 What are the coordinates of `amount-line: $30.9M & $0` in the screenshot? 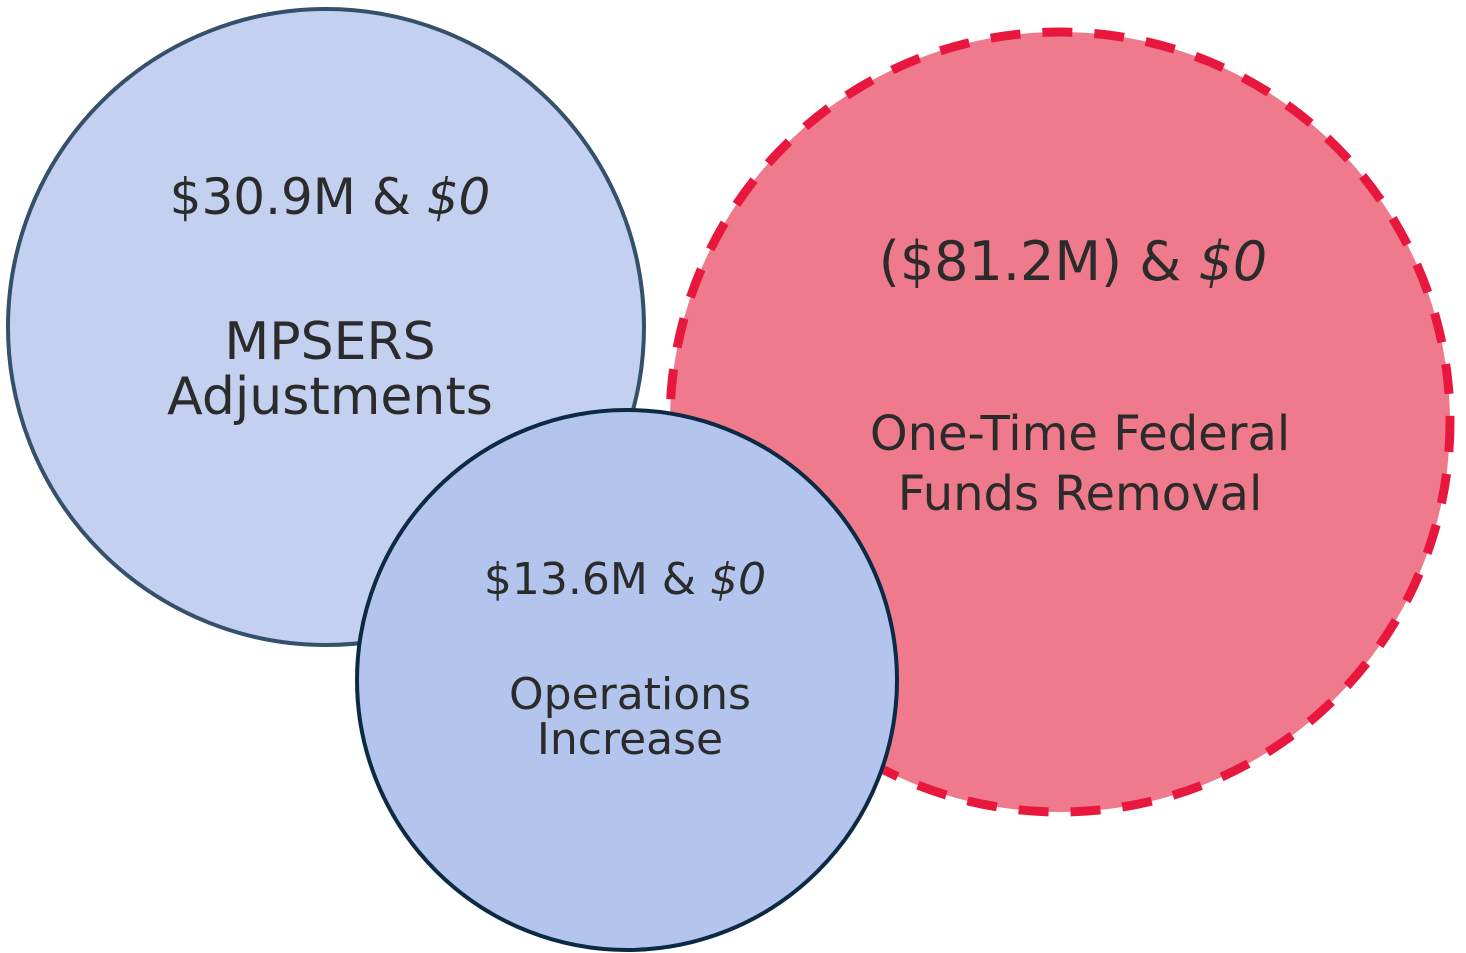 It's located at (330, 197).